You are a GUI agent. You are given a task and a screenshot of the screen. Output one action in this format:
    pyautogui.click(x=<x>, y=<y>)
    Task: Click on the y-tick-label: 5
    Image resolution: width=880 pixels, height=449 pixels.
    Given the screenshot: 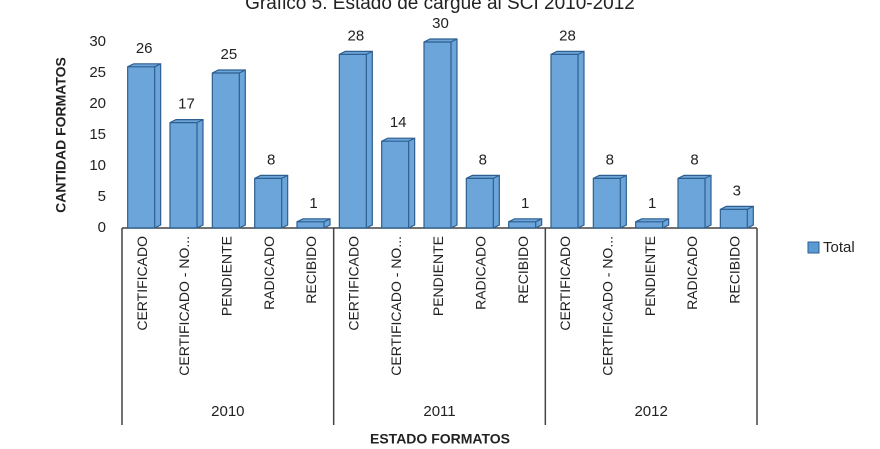 What is the action you would take?
    pyautogui.click(x=102, y=196)
    